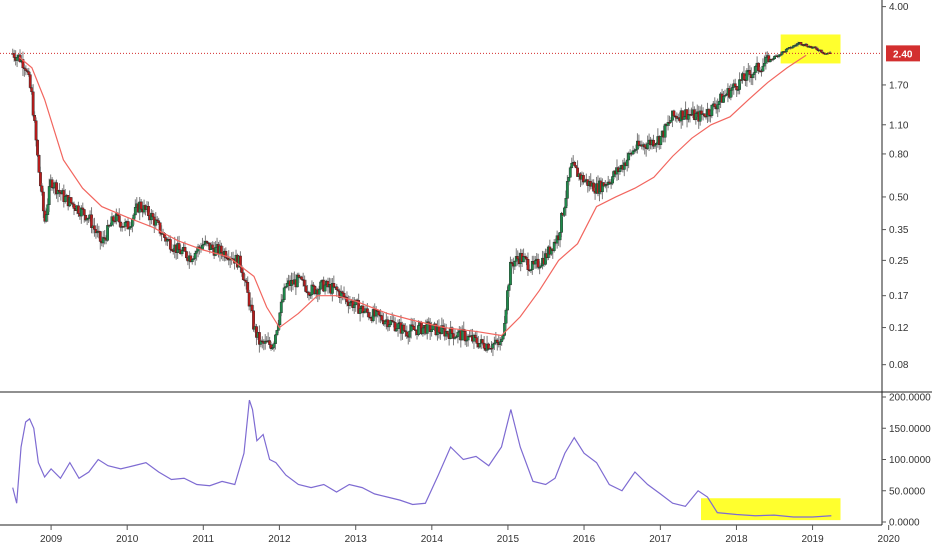 This screenshot has width=932, height=555. I want to click on oscillator-tick-label: 100.0000, so click(910, 460).